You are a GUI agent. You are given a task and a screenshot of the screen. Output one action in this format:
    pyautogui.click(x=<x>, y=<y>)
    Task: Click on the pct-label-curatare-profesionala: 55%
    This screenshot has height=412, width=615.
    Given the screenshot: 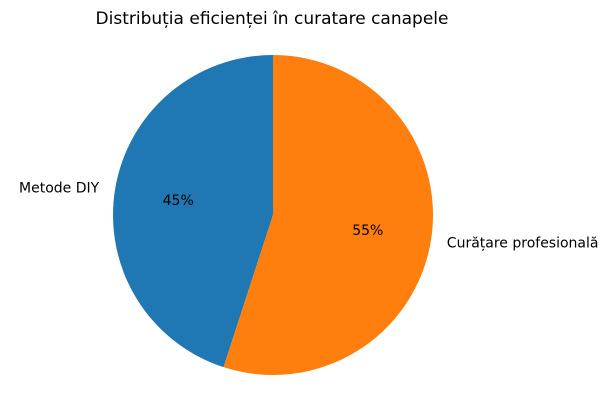 What is the action you would take?
    pyautogui.click(x=367, y=231)
    